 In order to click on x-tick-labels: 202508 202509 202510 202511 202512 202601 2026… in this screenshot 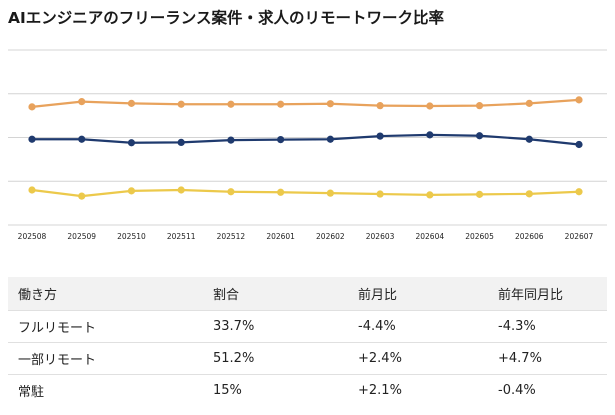, I will do `click(306, 236)`.